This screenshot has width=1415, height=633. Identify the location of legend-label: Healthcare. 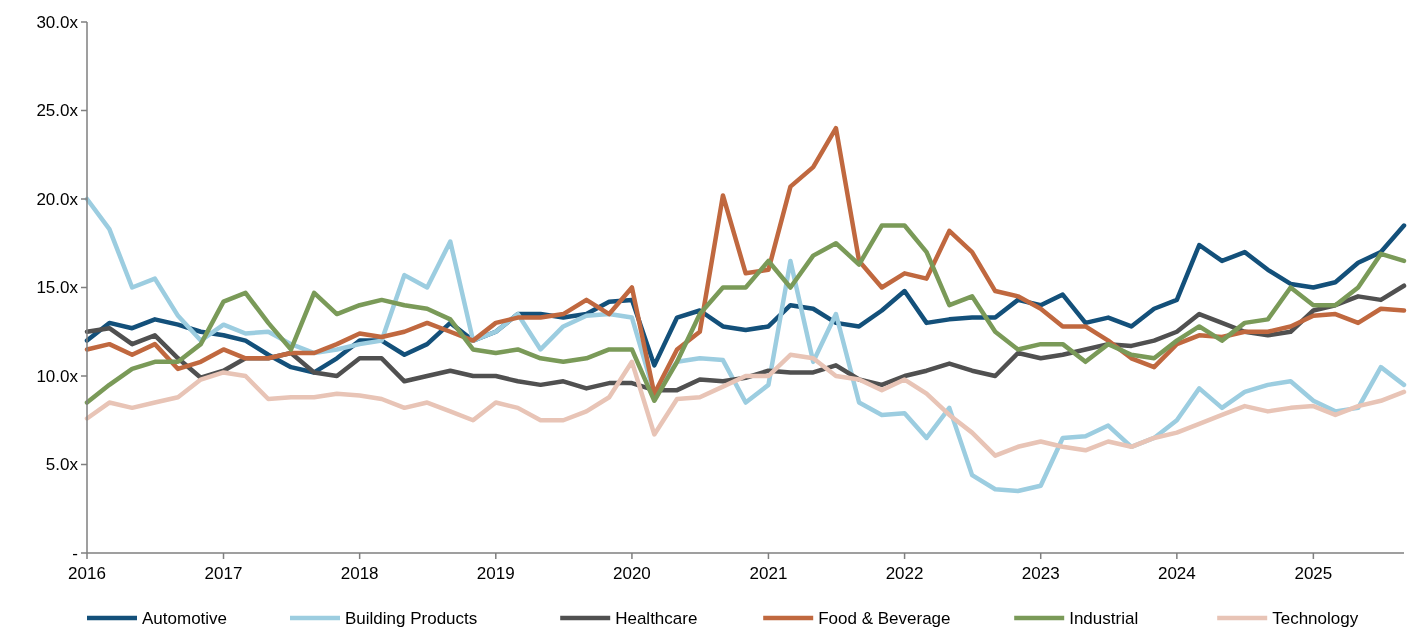
(656, 618).